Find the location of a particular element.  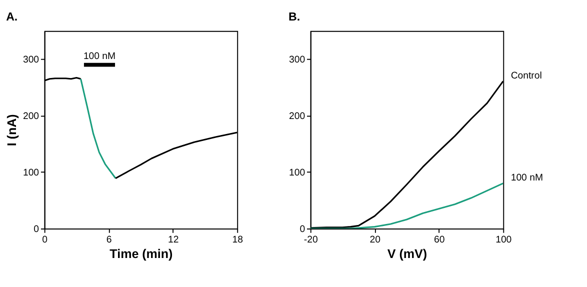

x-tick-label: 100 is located at coordinates (504, 240).